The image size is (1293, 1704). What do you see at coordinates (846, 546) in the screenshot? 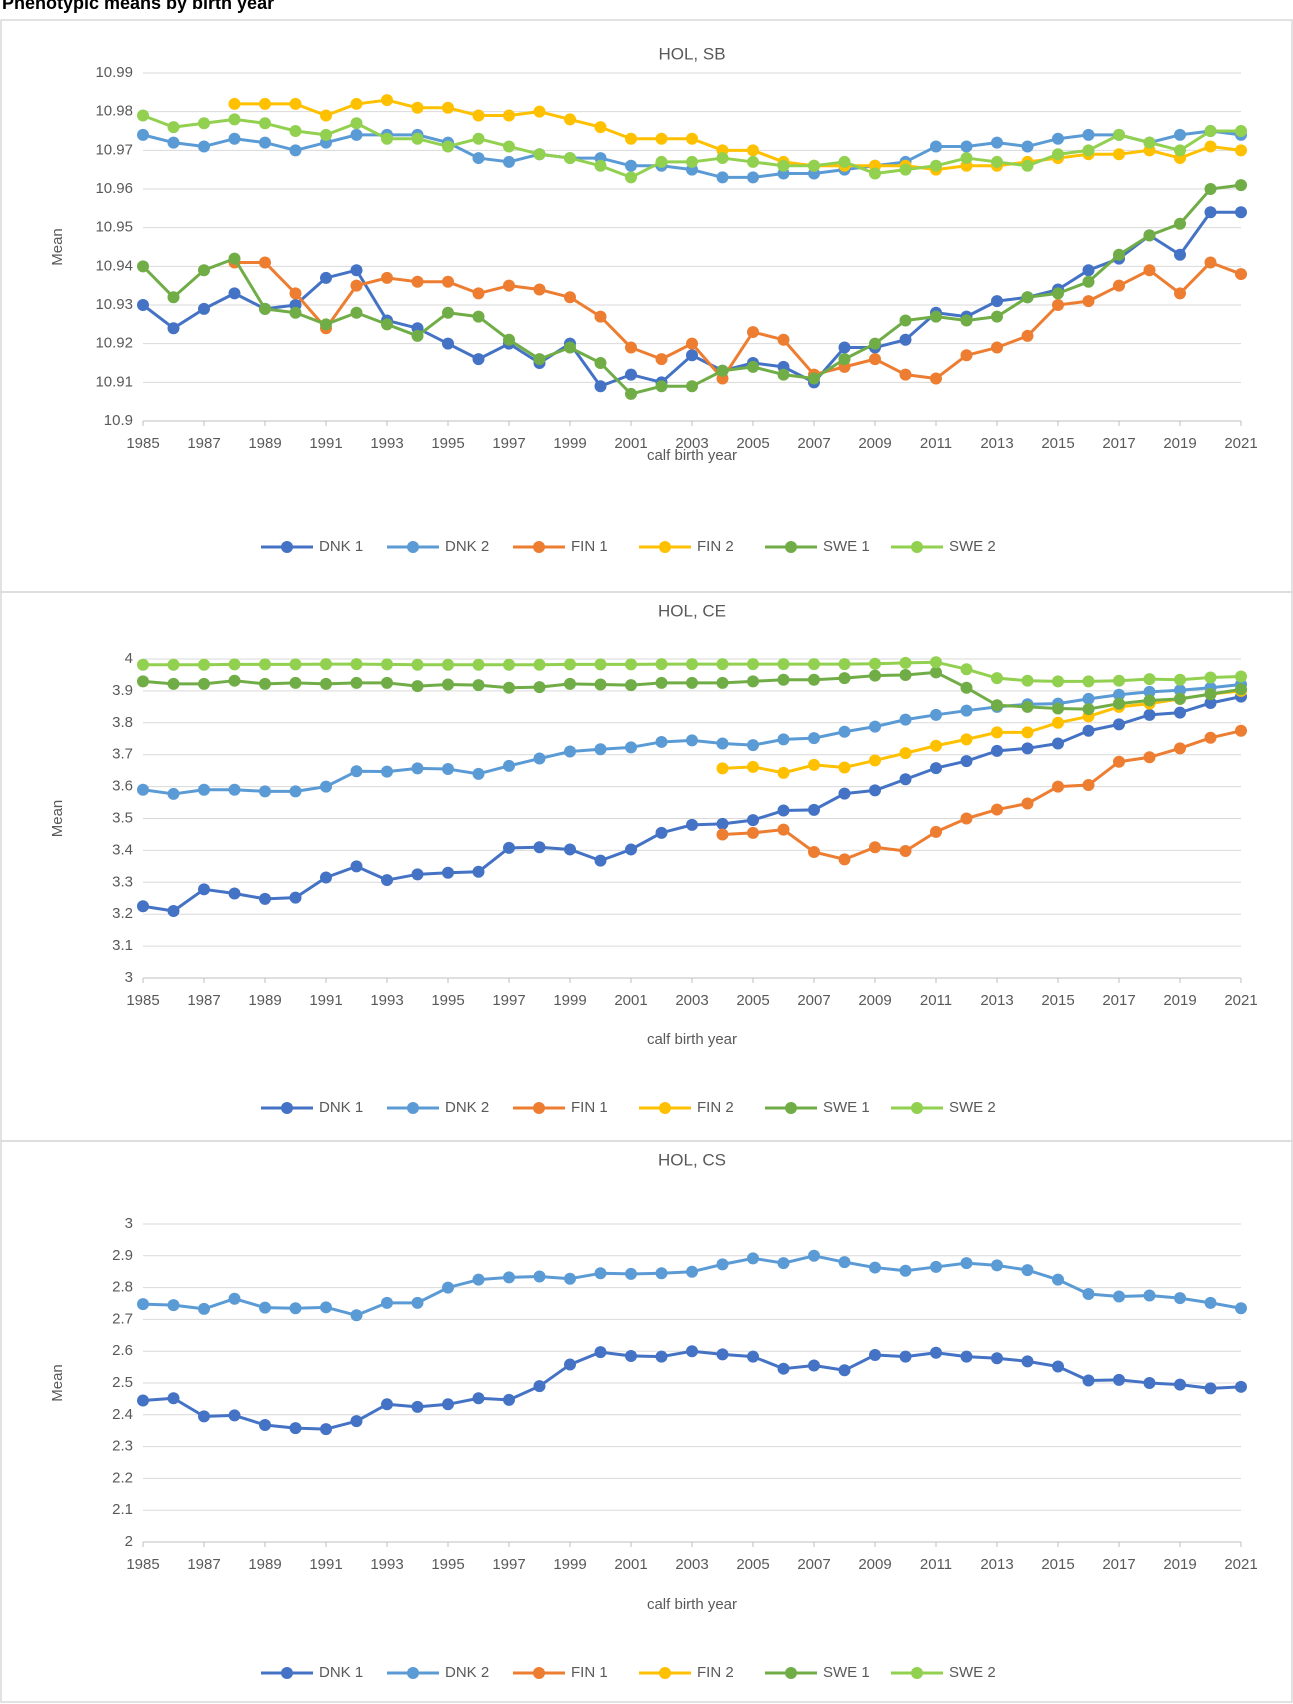
I see `legend-label: SWE 1` at bounding box center [846, 546].